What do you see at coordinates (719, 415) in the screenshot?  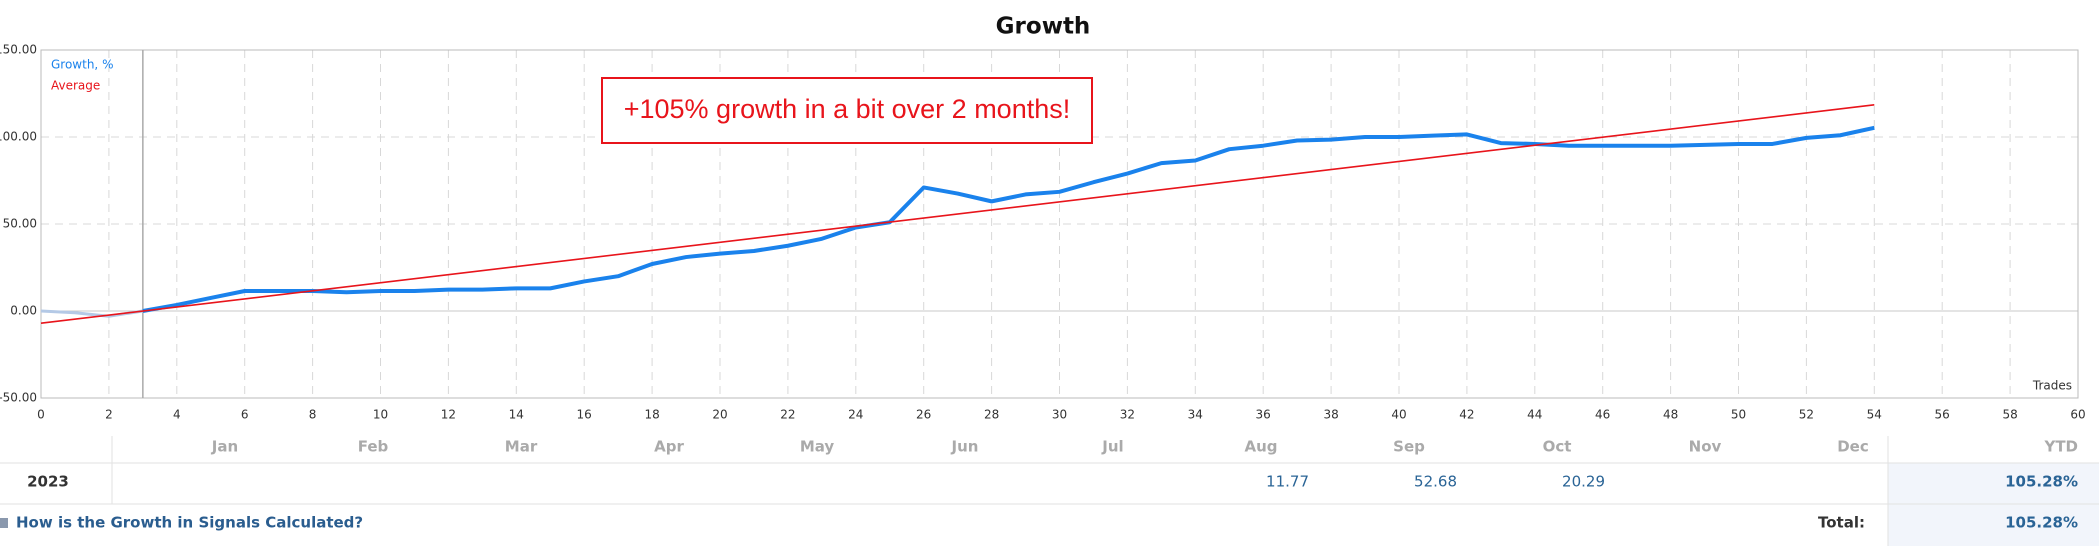 I see `x-tick-label: 20` at bounding box center [719, 415].